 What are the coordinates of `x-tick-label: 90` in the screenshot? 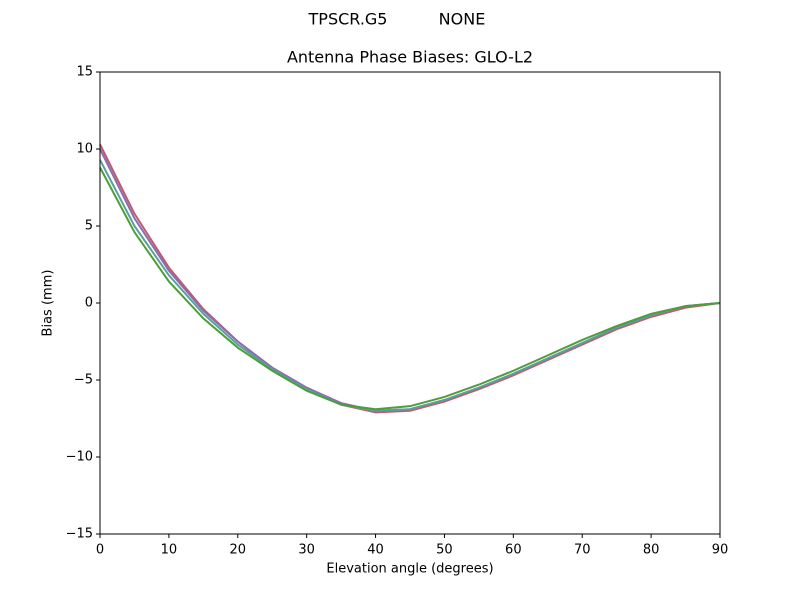 It's located at (720, 550).